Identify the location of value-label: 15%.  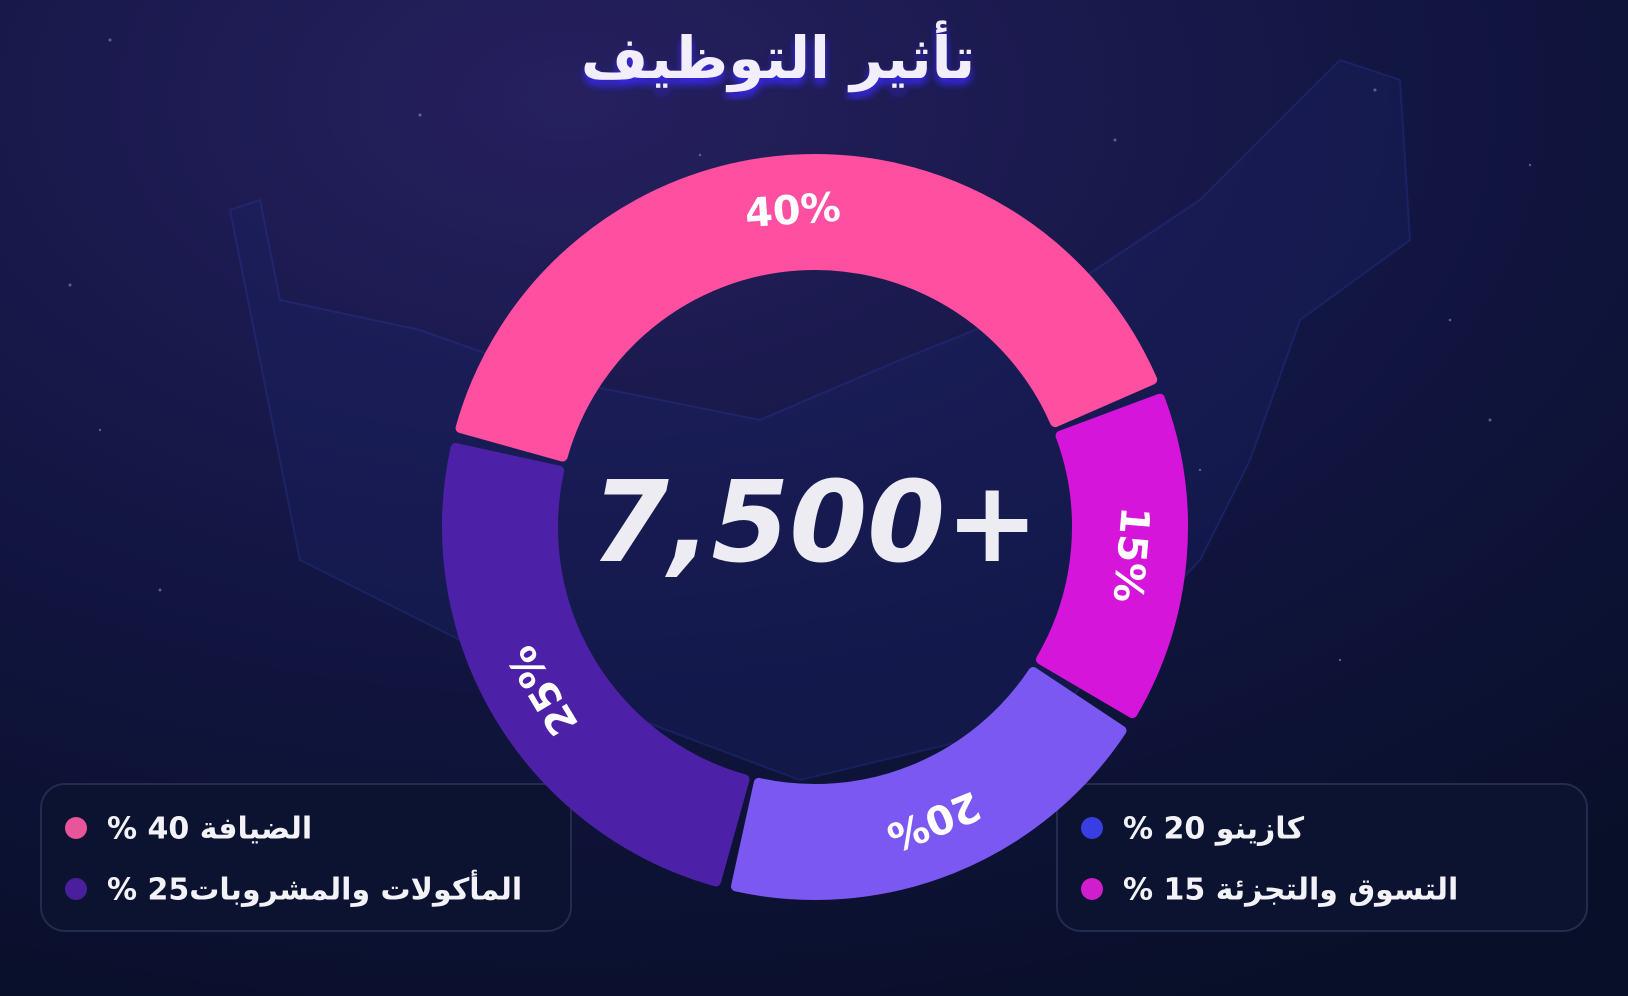
(1131, 554).